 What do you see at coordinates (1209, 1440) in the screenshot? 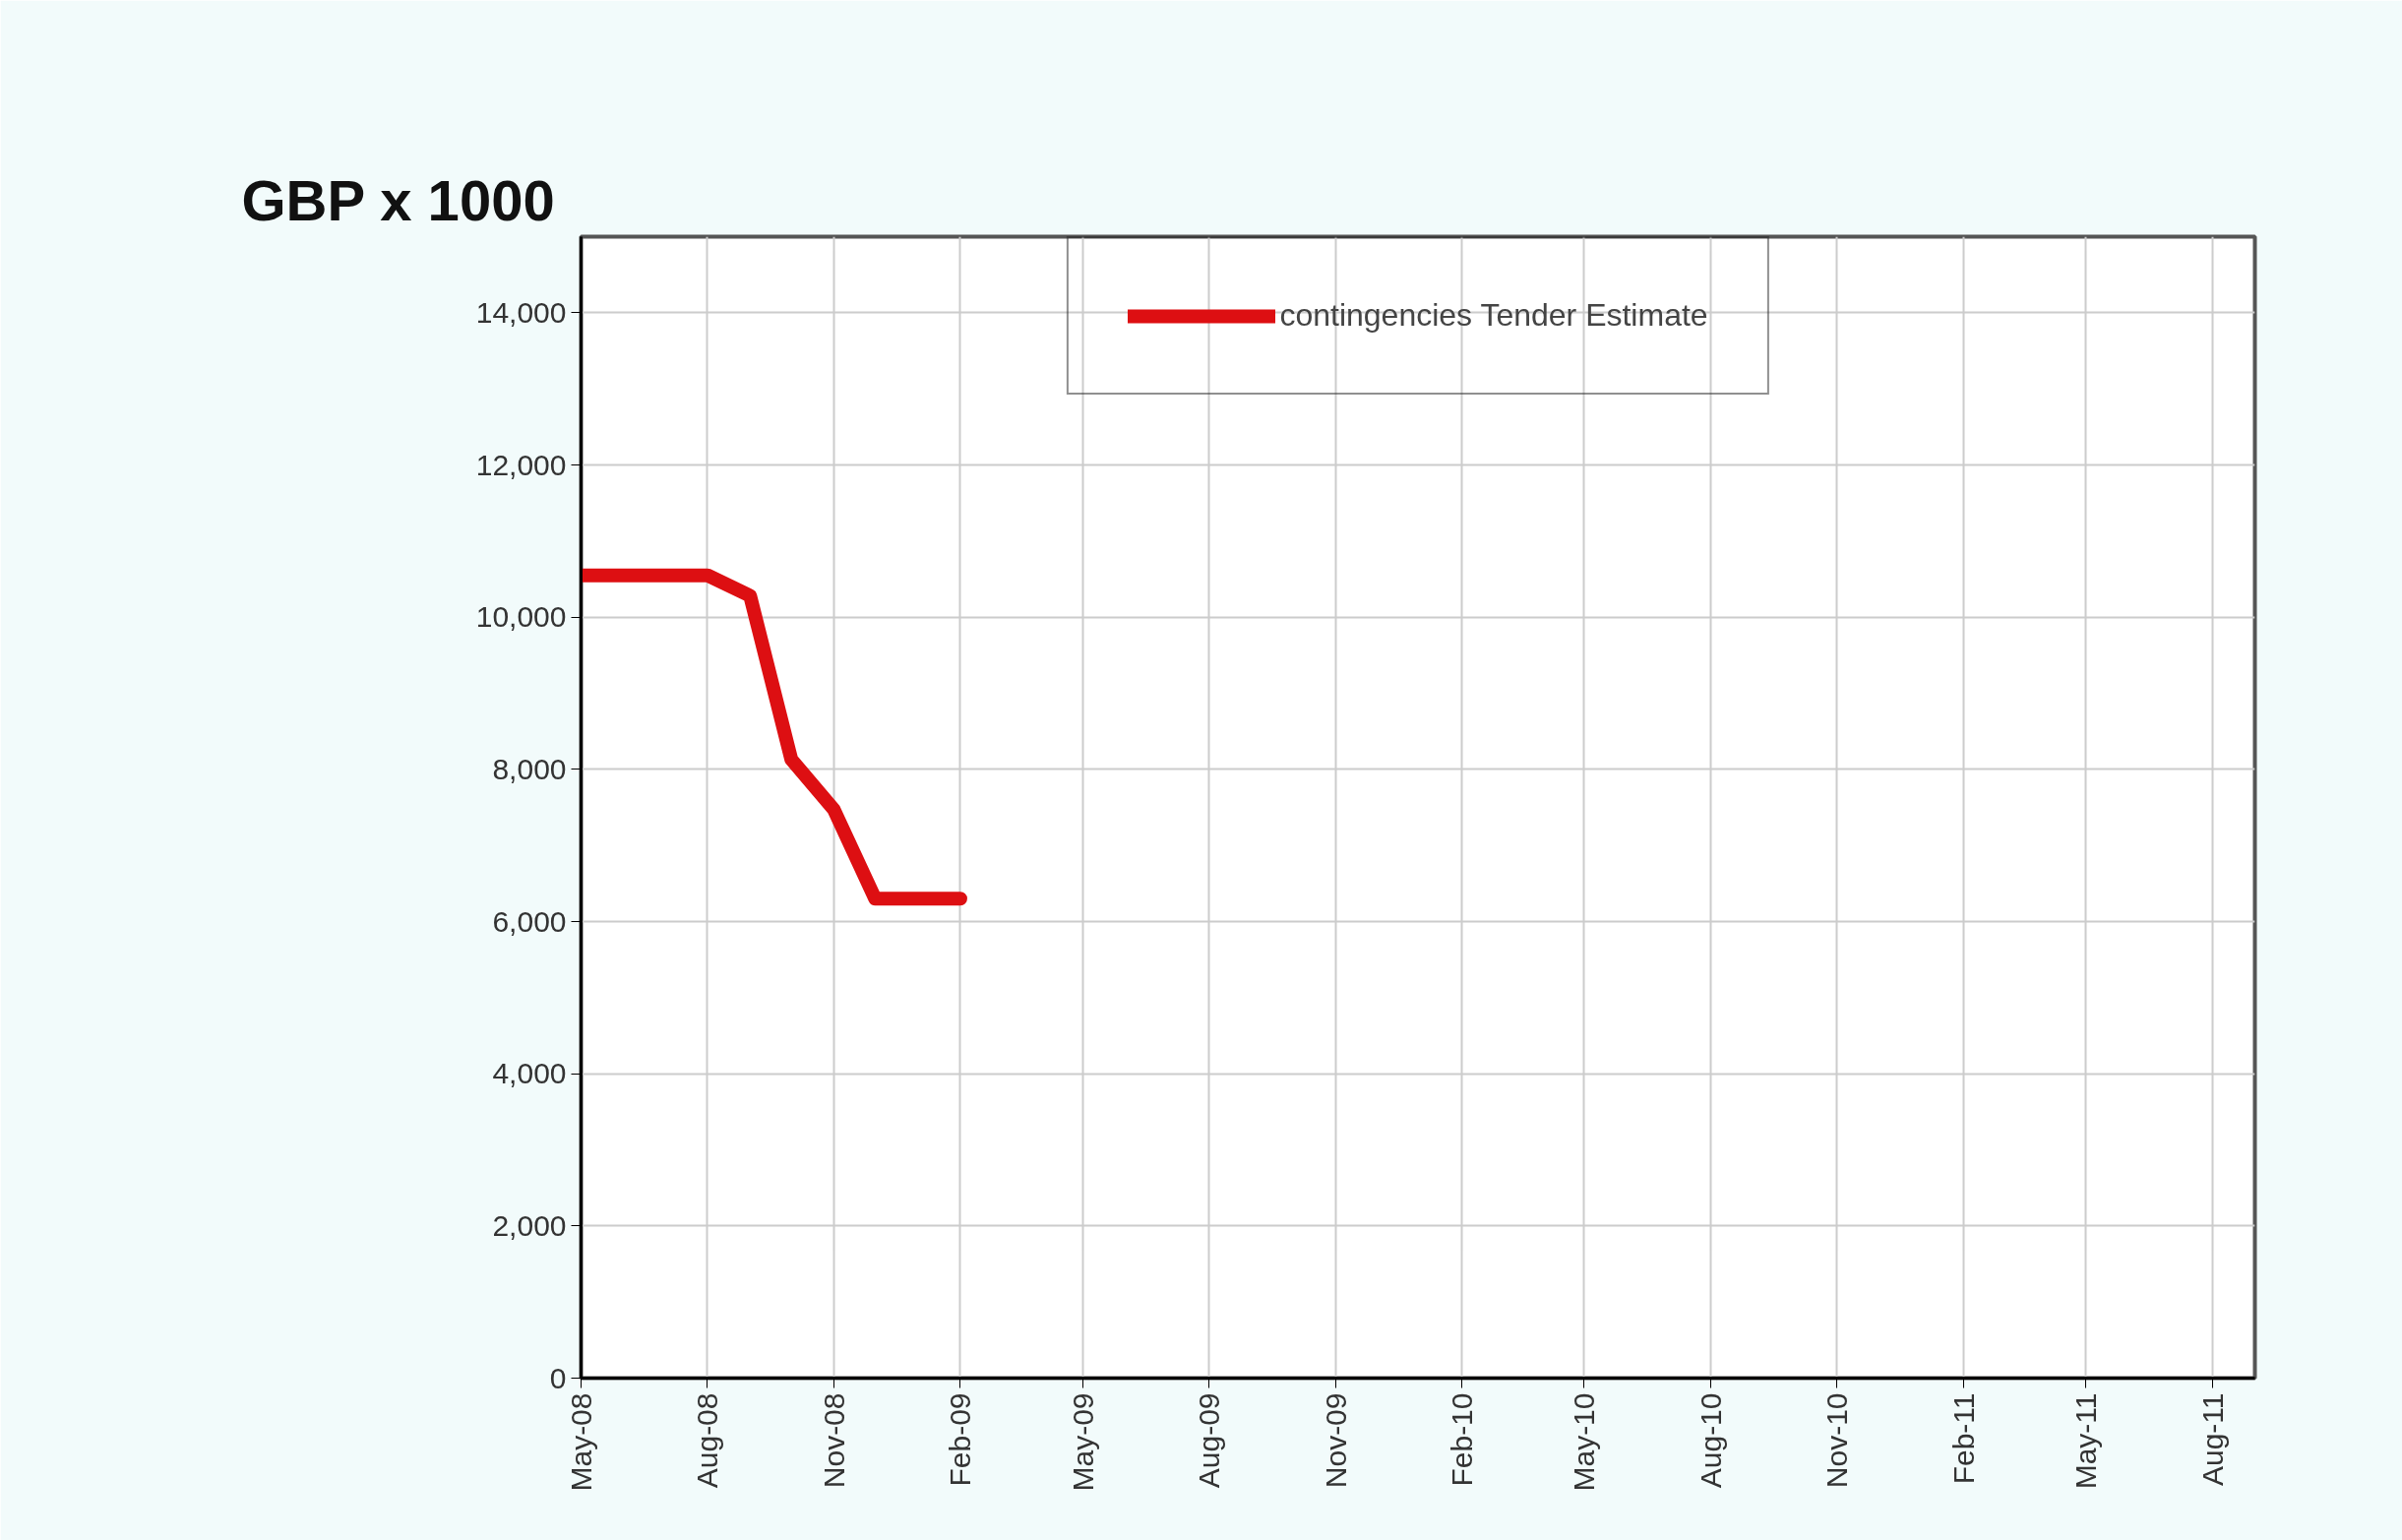
I see `x-tick-label: Aug-09` at bounding box center [1209, 1440].